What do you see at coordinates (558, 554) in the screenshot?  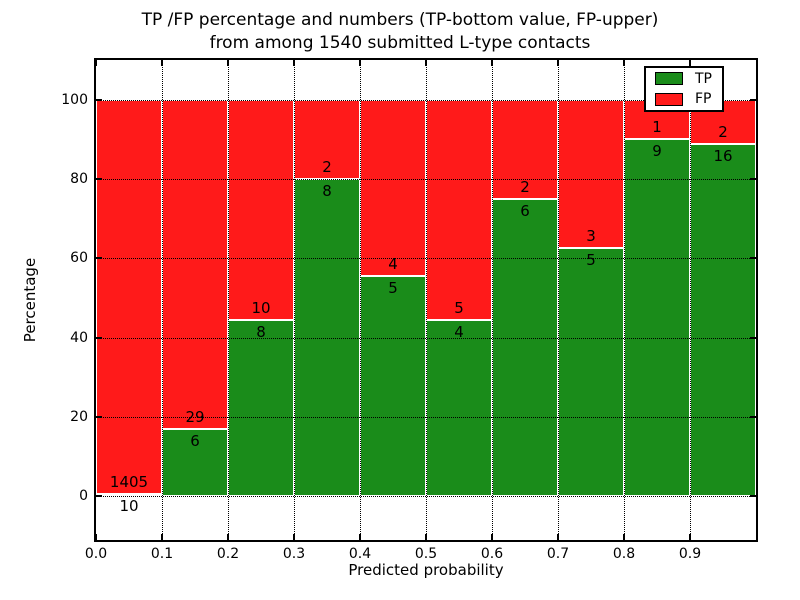 I see `x-tick-label: 0.7` at bounding box center [558, 554].